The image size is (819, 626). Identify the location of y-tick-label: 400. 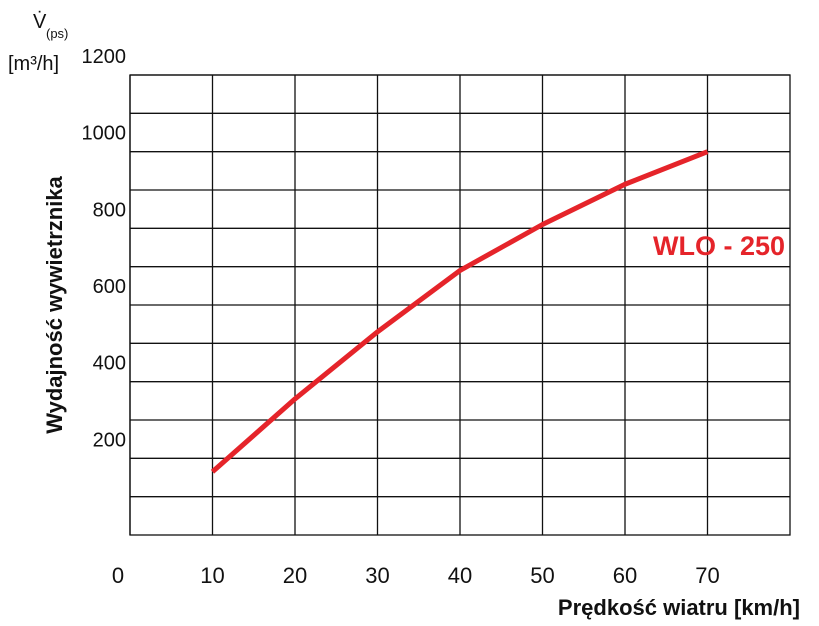
(109, 364).